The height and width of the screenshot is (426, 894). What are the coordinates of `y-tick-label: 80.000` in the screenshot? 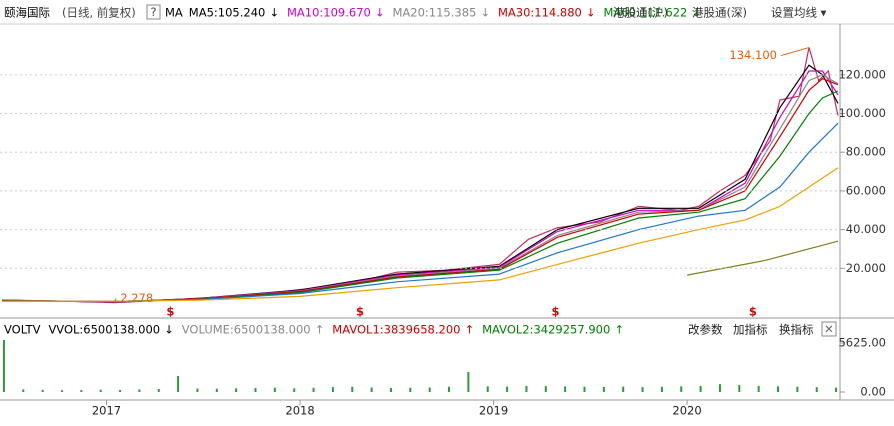 It's located at (866, 152).